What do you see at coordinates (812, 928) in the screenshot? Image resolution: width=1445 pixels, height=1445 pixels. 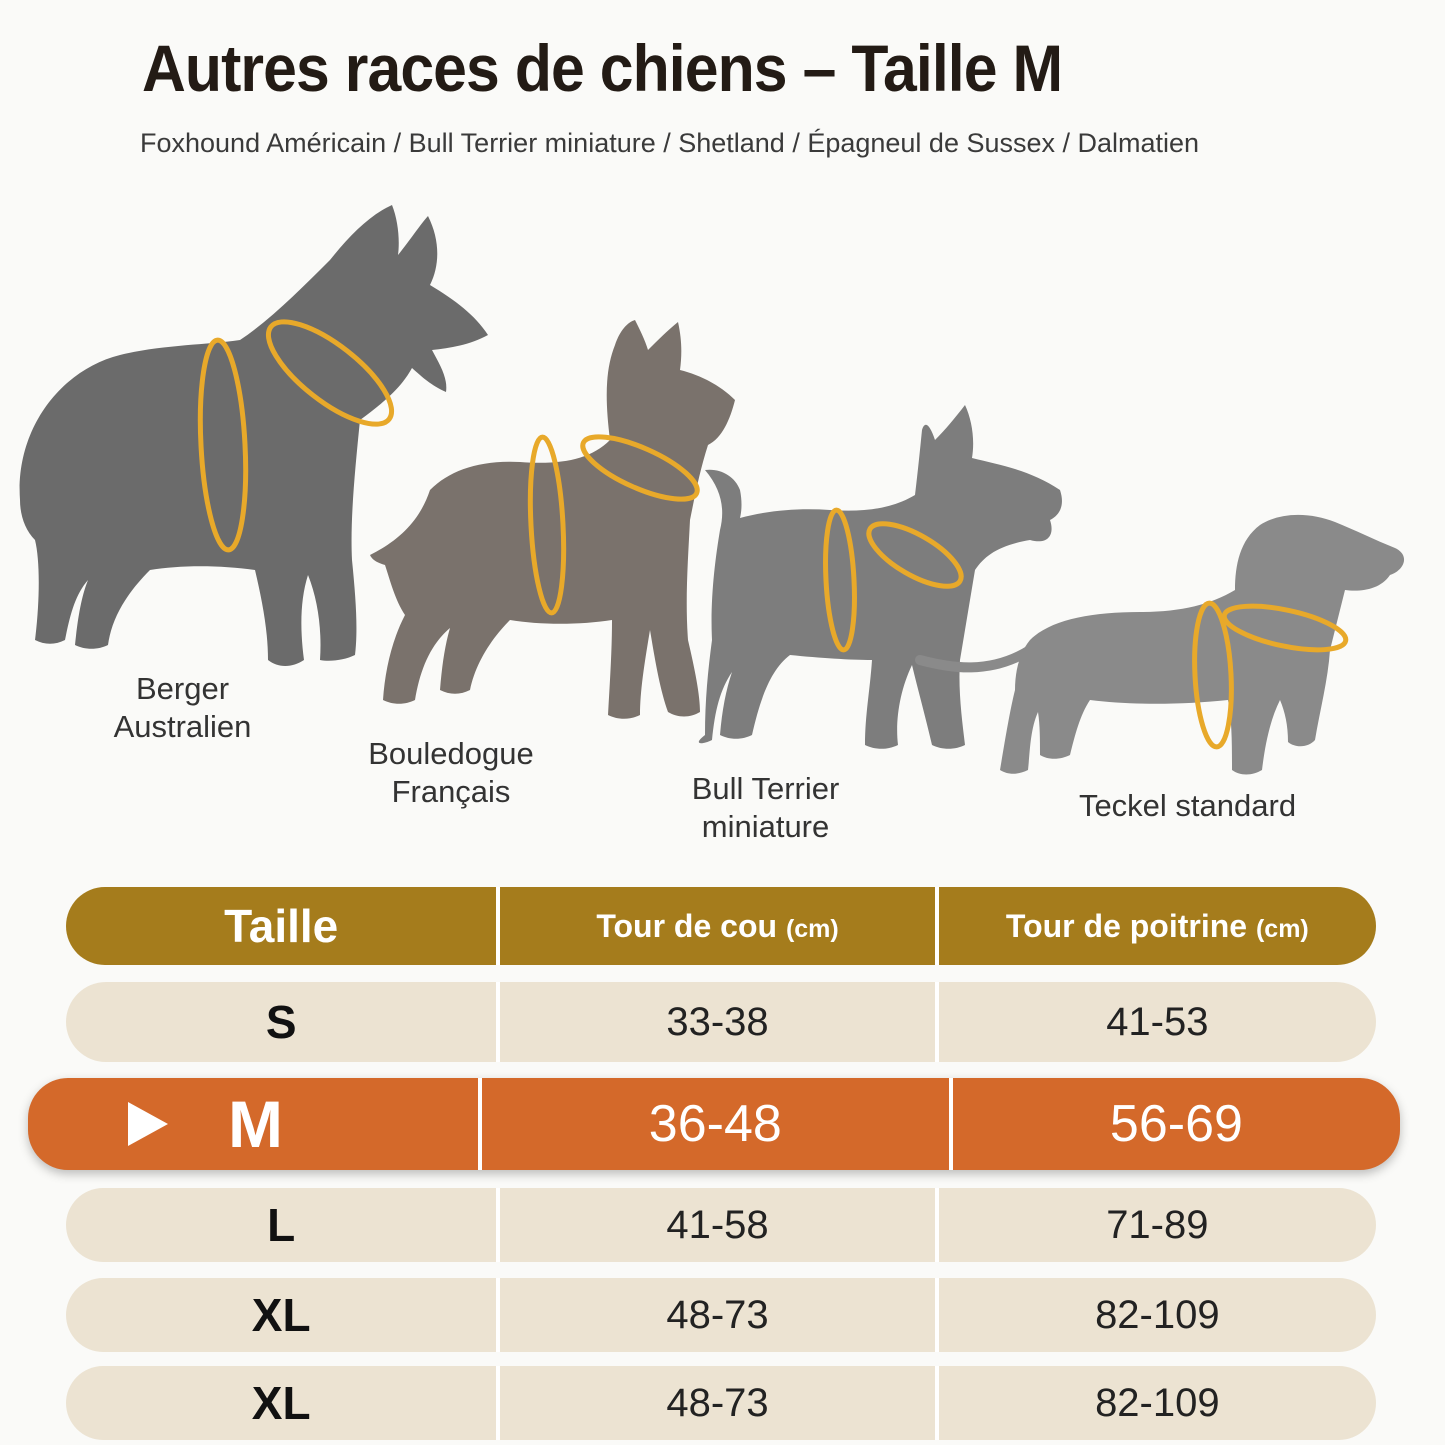 I see `header-cou-unit: (cm)` at bounding box center [812, 928].